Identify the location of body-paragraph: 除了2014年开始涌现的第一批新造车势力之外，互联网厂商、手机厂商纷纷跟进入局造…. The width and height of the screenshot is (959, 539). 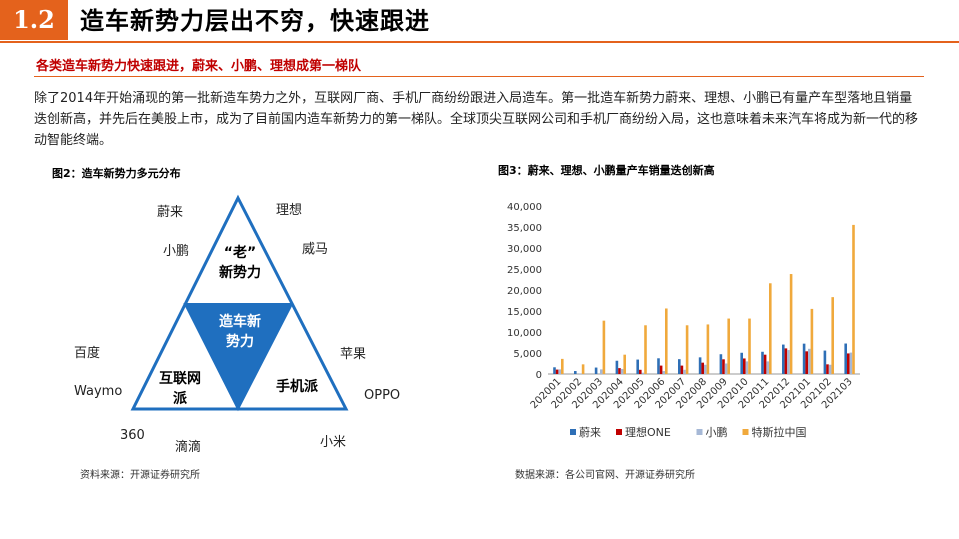
(476, 119).